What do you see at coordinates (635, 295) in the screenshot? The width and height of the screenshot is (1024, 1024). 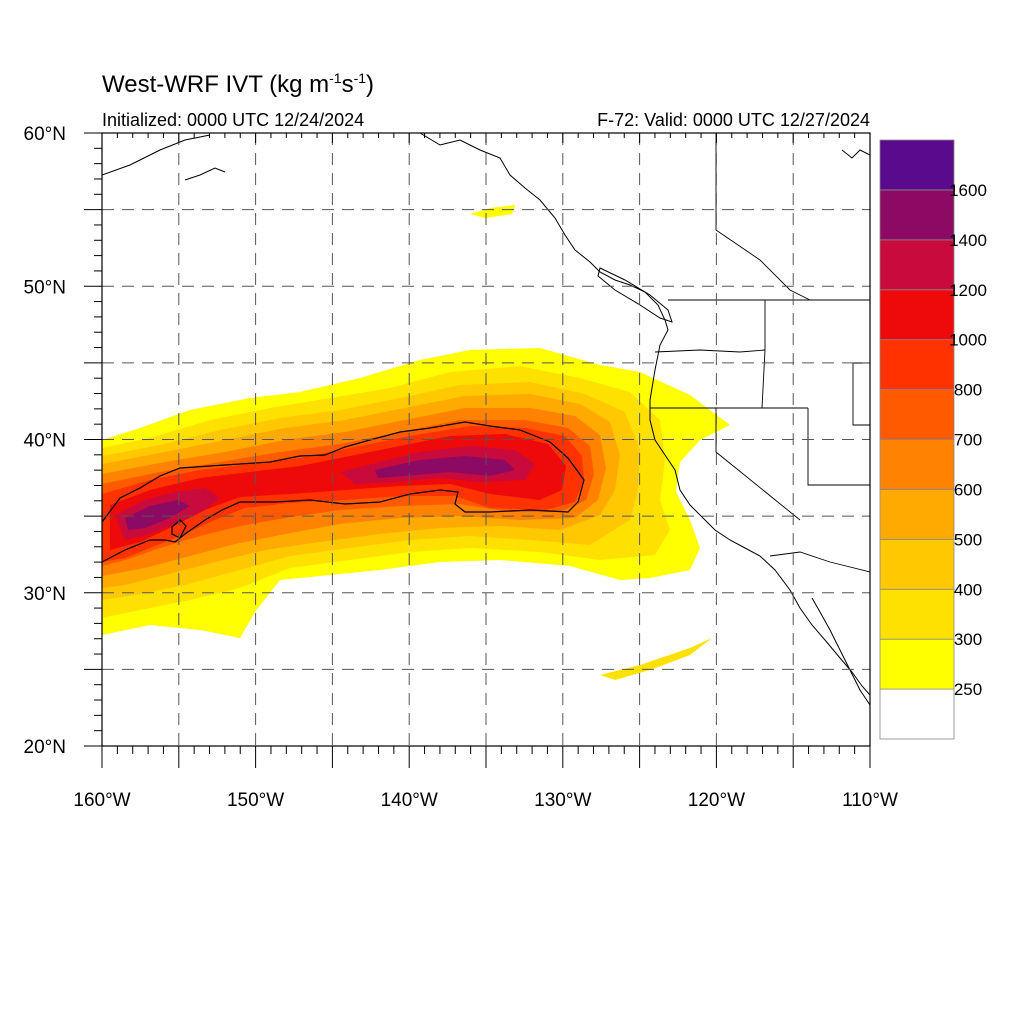 I see `vancouver-island` at bounding box center [635, 295].